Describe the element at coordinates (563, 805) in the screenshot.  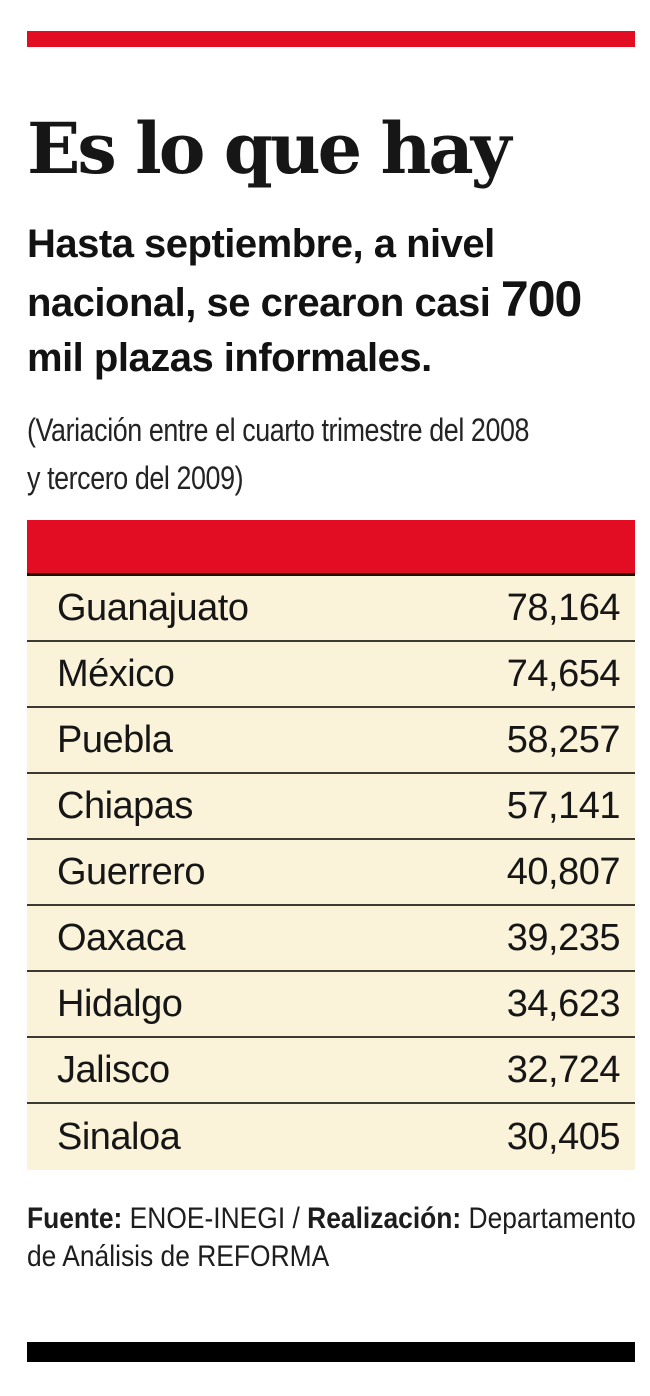
I see `state-value: 57,141` at that location.